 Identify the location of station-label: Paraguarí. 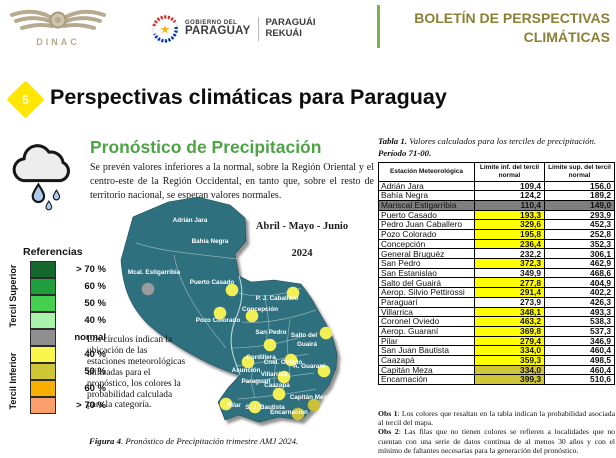
(255, 381).